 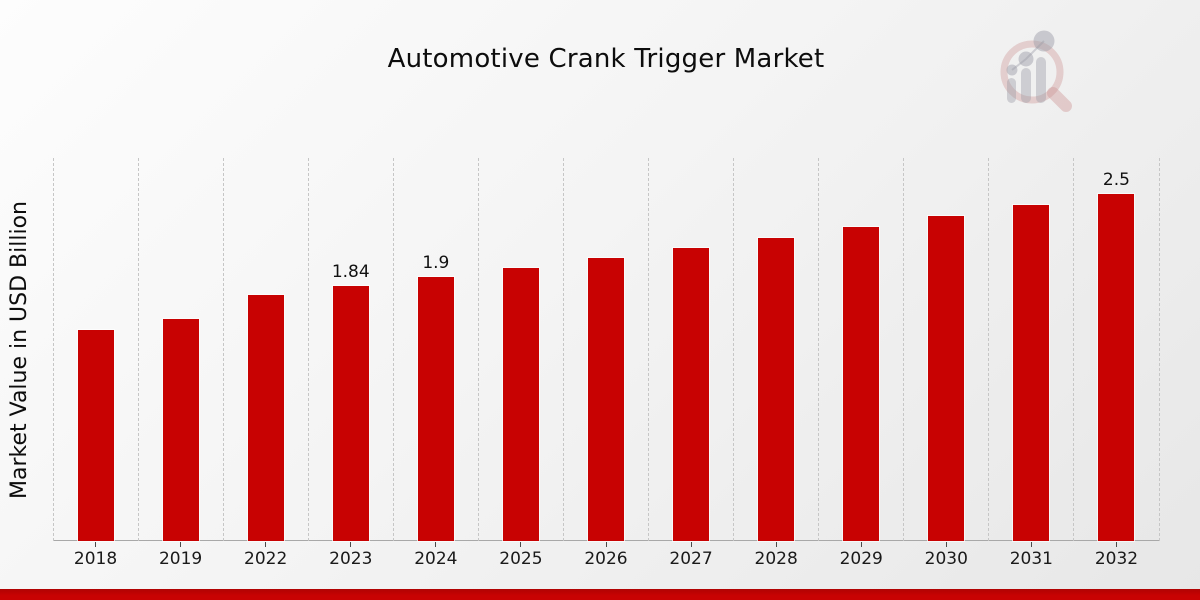 What do you see at coordinates (1041, 80) in the screenshot?
I see `logo-bar-tall` at bounding box center [1041, 80].